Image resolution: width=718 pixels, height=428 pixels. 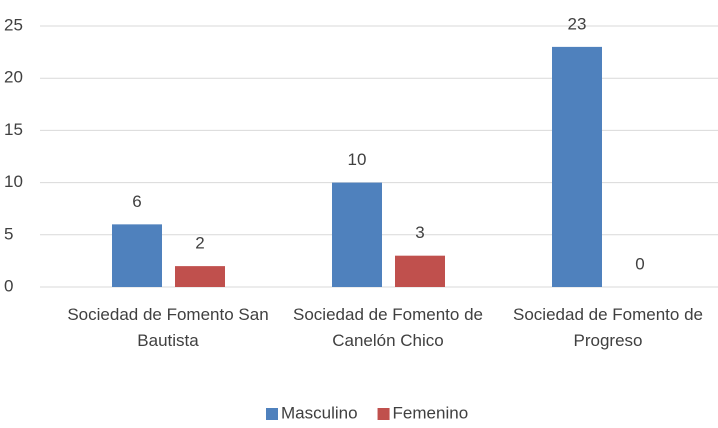 What do you see at coordinates (168, 327) in the screenshot?
I see `x-tick-label: Sociedad de Fomento San Bautista` at bounding box center [168, 327].